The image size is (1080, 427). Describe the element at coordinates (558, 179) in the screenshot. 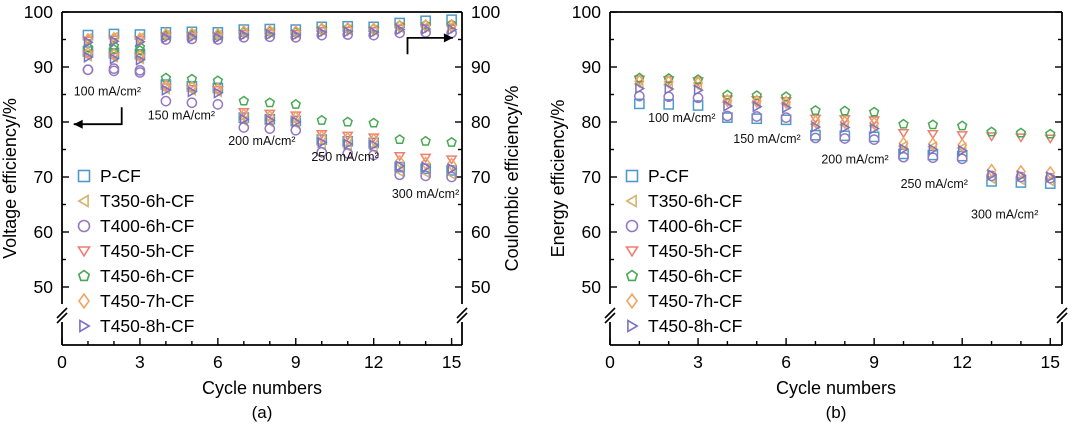

I see `y-axis-left-title: Energy efficiency/%` at that location.